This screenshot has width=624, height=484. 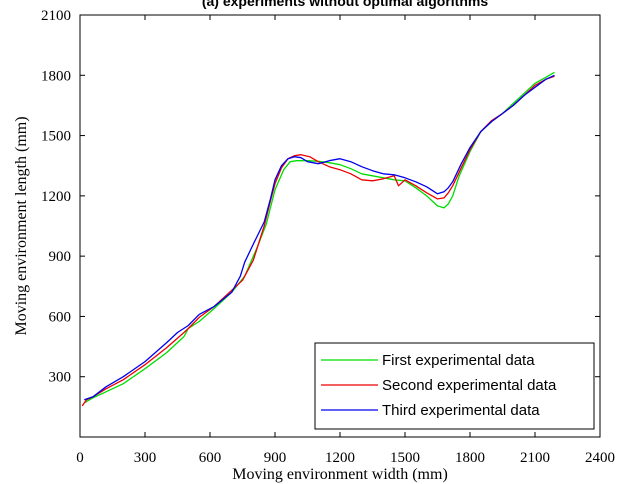 What do you see at coordinates (60, 378) in the screenshot?
I see `y-tick-label: 300` at bounding box center [60, 378].